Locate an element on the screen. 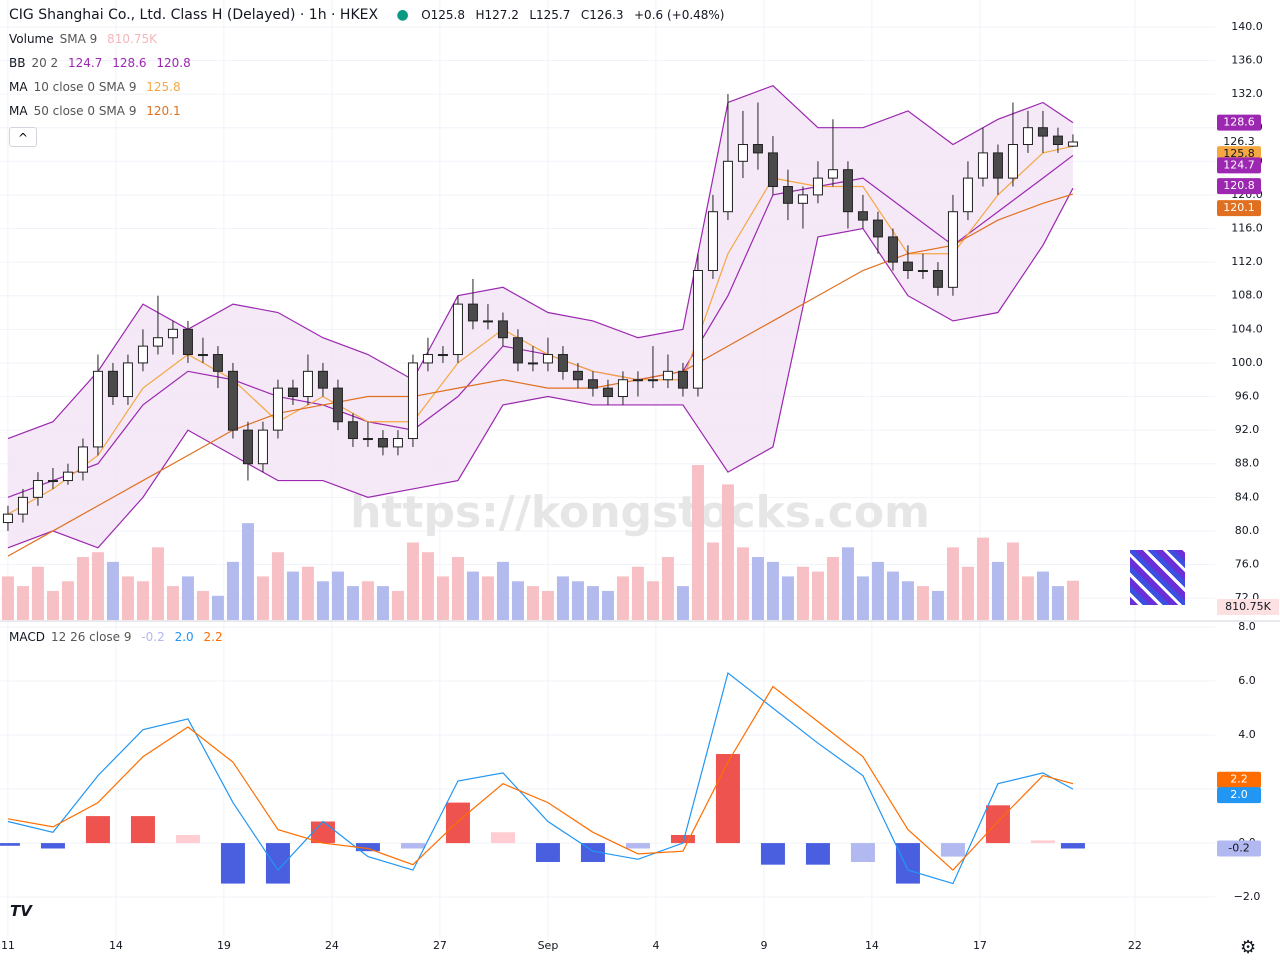 The height and width of the screenshot is (960, 1280). x-tick-label: 17 is located at coordinates (980, 945).